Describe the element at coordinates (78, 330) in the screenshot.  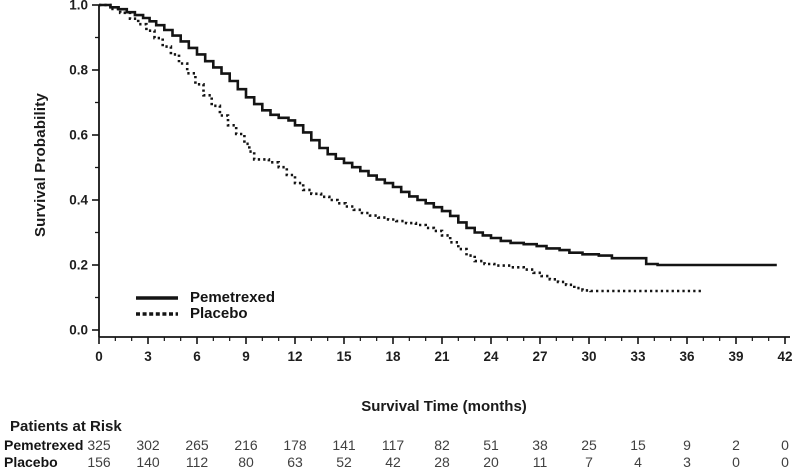
I see `y-tick-label: 0.0` at that location.